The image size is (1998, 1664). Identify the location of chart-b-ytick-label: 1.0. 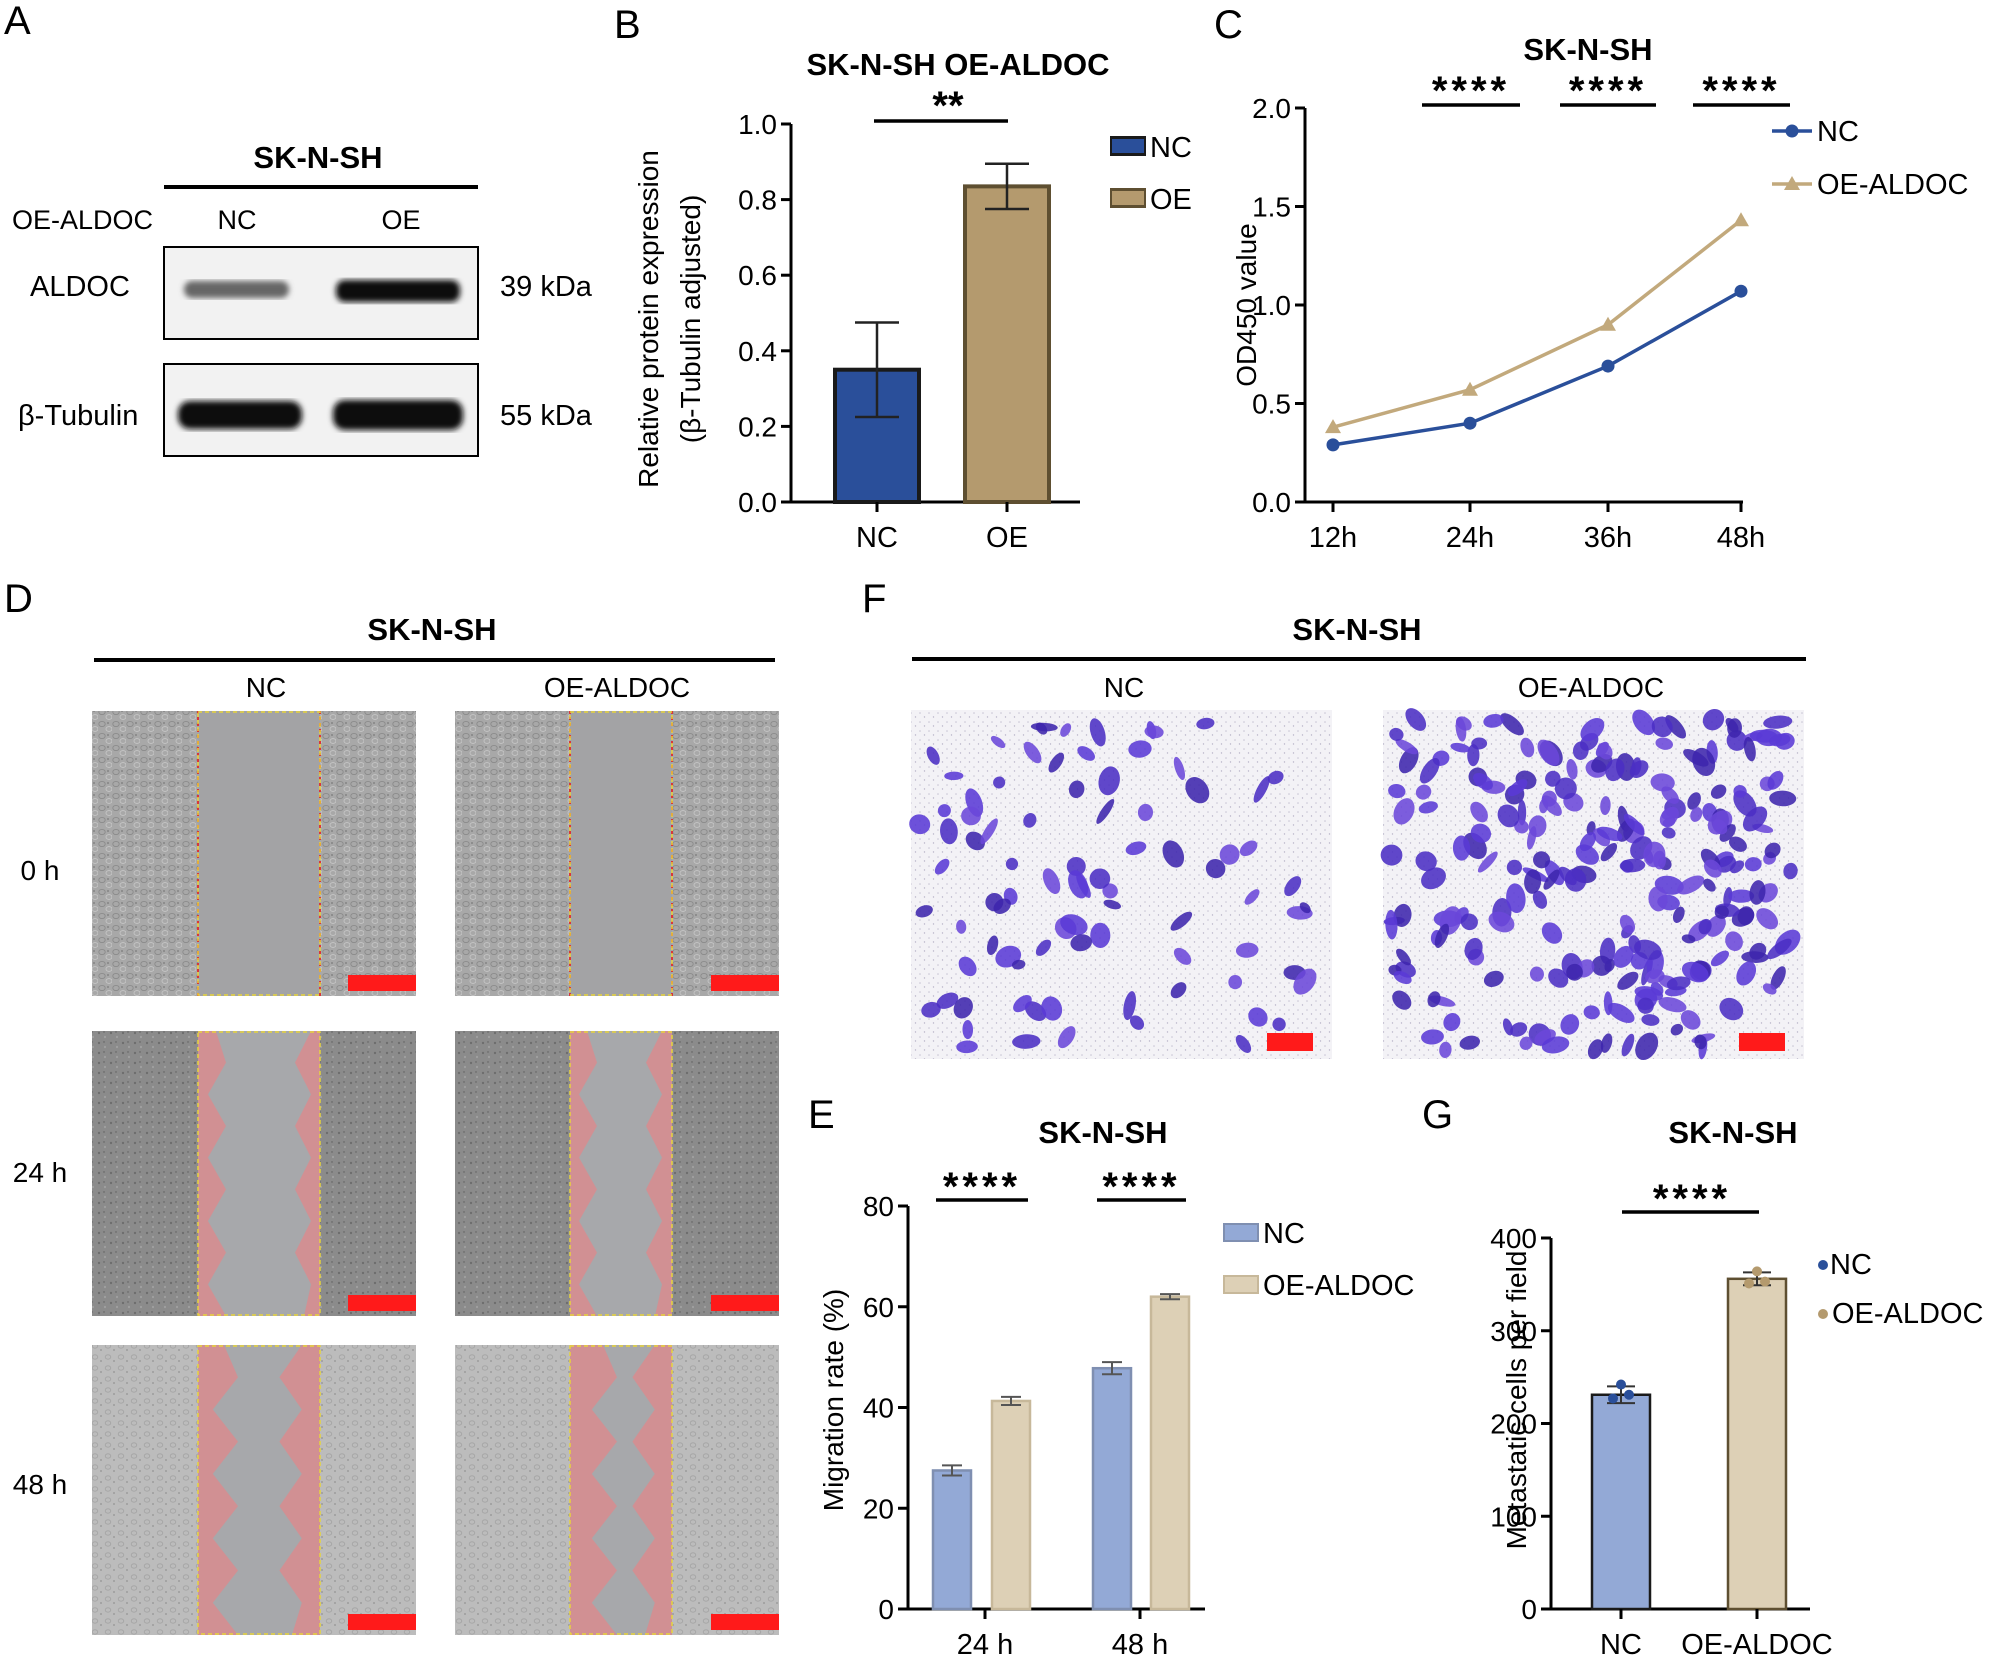
(757, 124).